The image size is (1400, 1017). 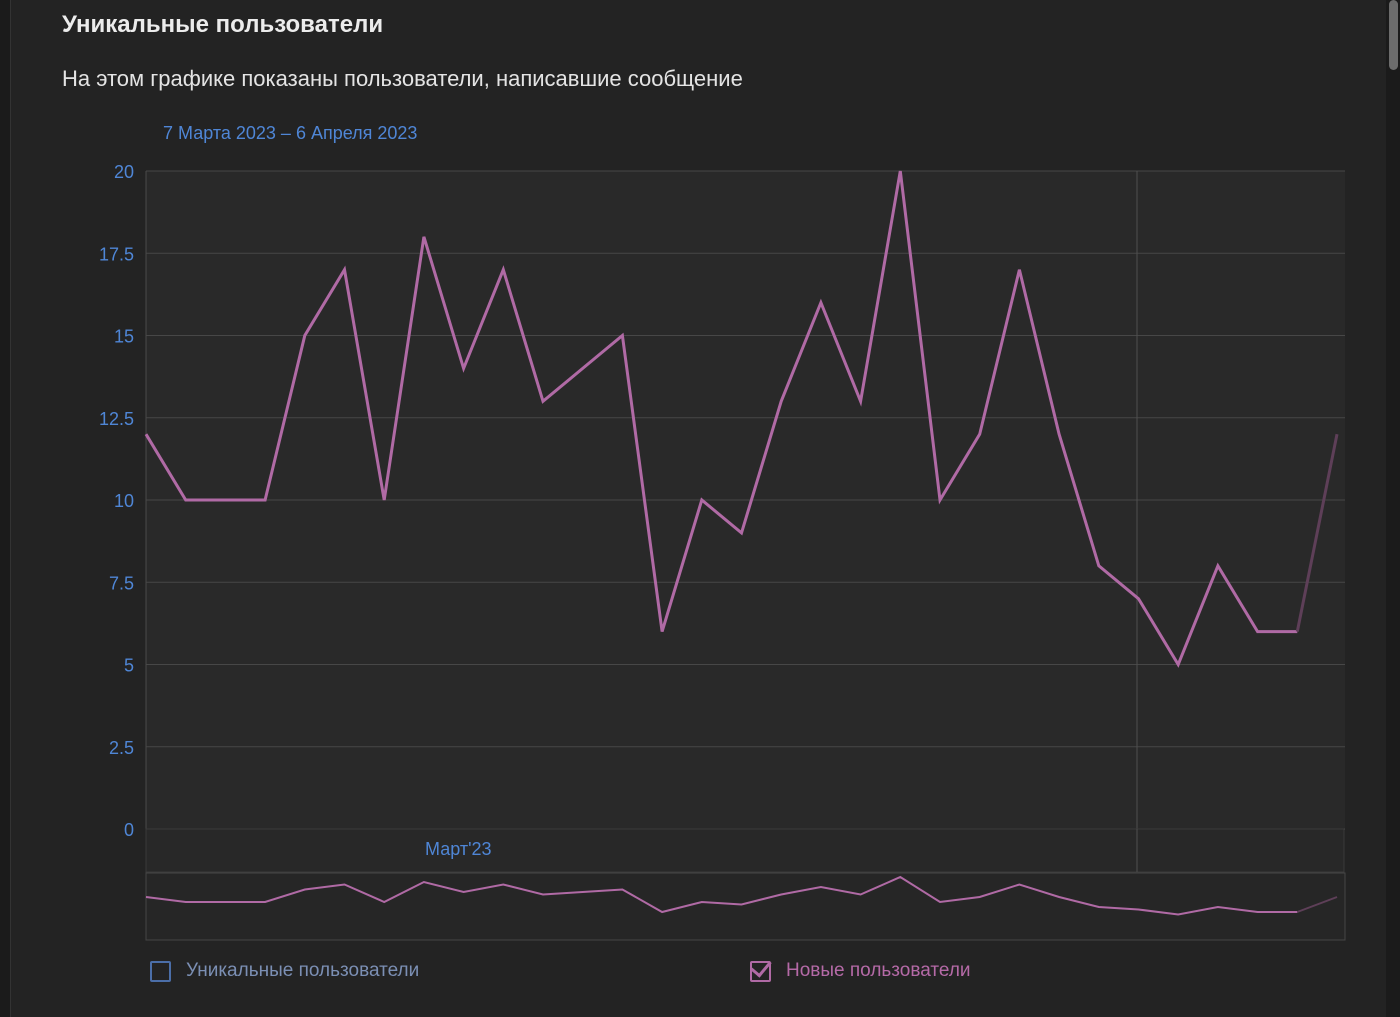 What do you see at coordinates (290, 133) in the screenshot?
I see `date-range-label: 7 Марта 2023 – 6 Апреля 2023` at bounding box center [290, 133].